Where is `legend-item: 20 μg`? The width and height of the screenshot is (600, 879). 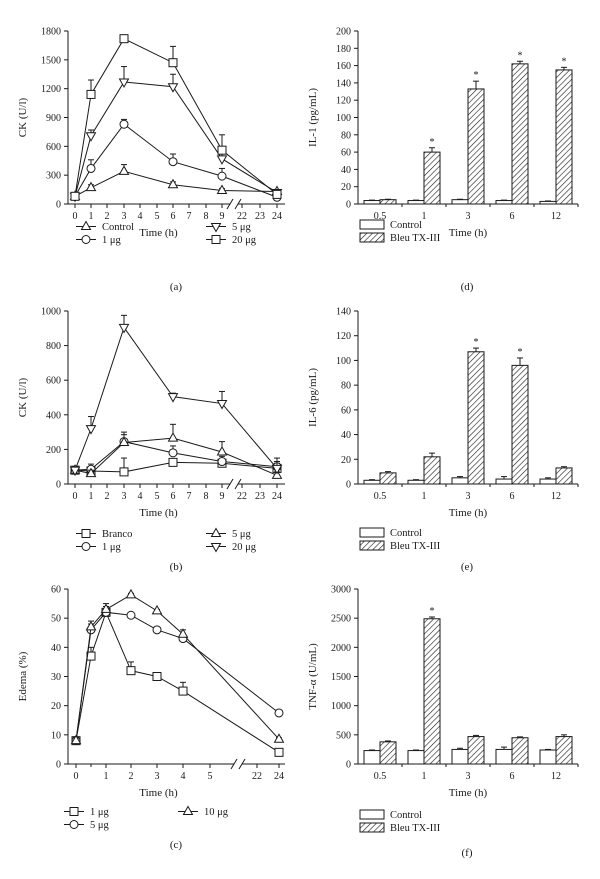
legend-item: 20 μg is located at coordinates (231, 240).